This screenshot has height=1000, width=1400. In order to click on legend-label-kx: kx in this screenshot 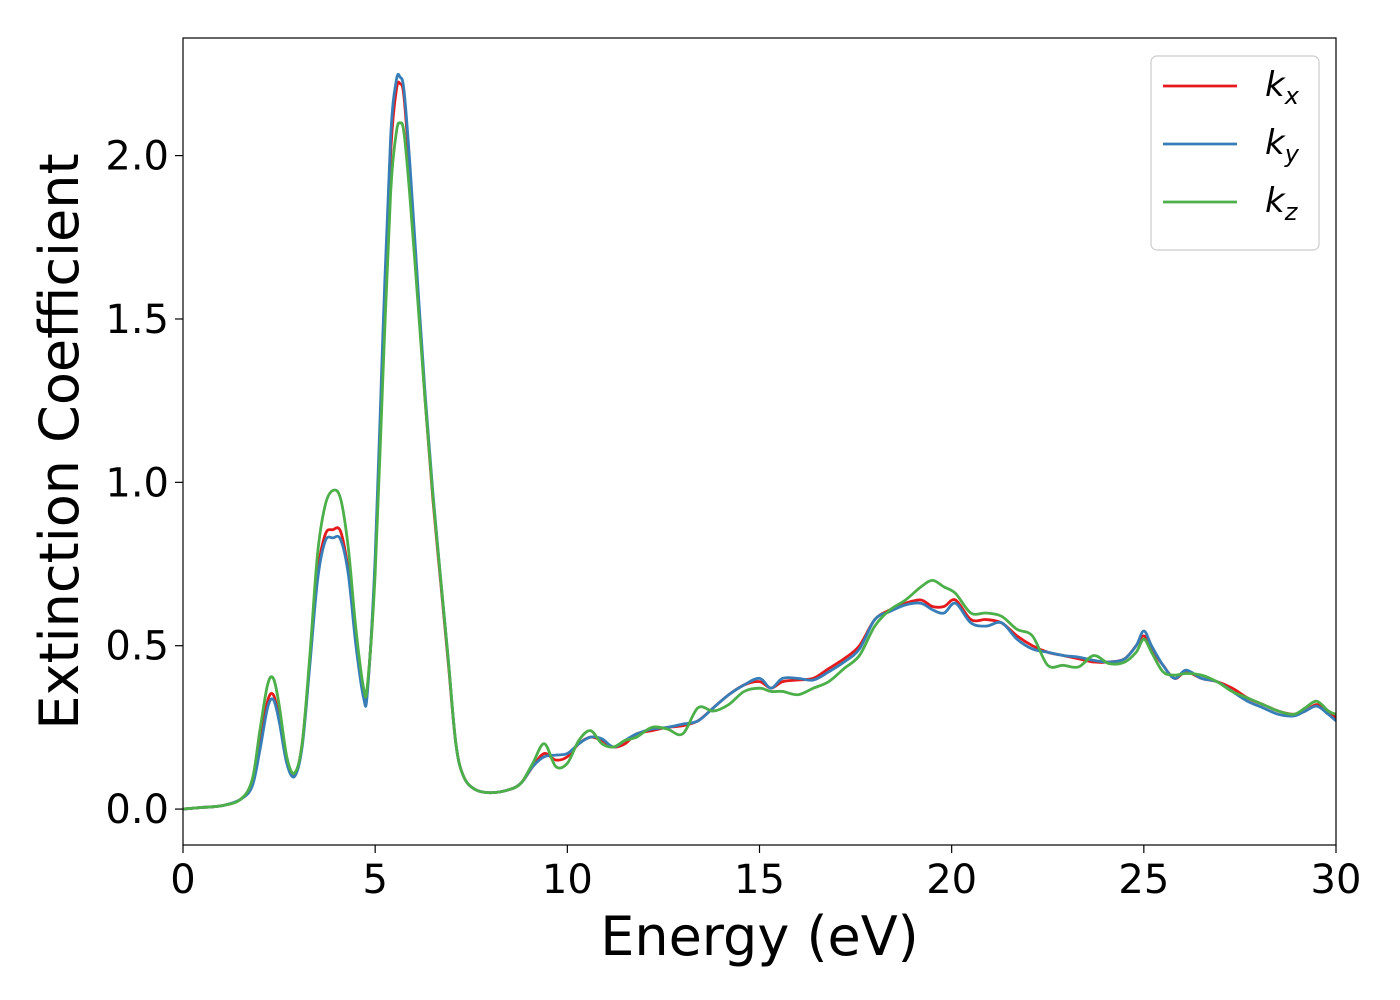, I will do `click(1282, 87)`.